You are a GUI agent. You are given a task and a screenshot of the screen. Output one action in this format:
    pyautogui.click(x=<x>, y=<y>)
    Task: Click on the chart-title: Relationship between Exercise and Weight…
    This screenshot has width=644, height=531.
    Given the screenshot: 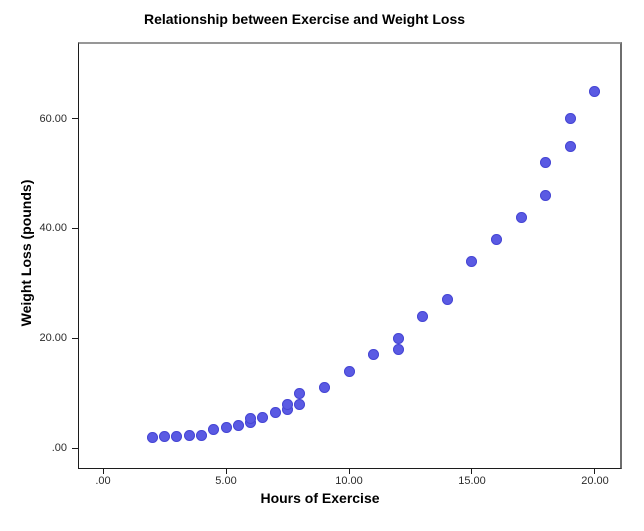 What is the action you would take?
    pyautogui.click(x=304, y=19)
    